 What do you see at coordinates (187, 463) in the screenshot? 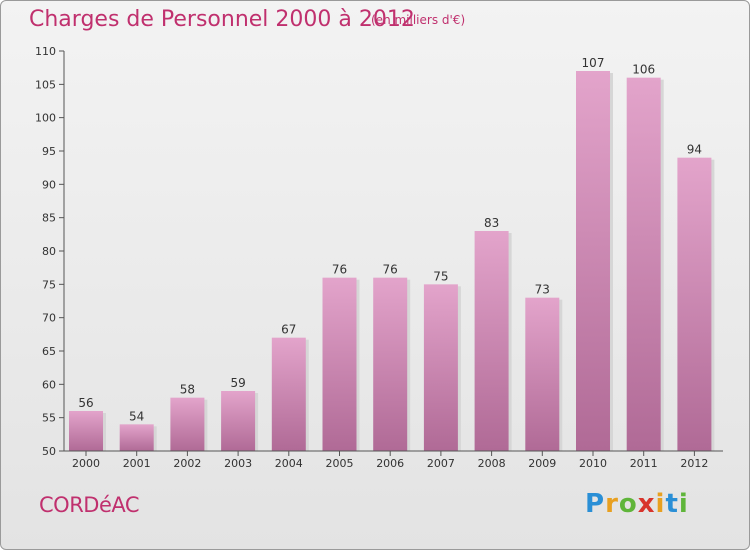
I see `x-tick-label: 2002` at bounding box center [187, 463].